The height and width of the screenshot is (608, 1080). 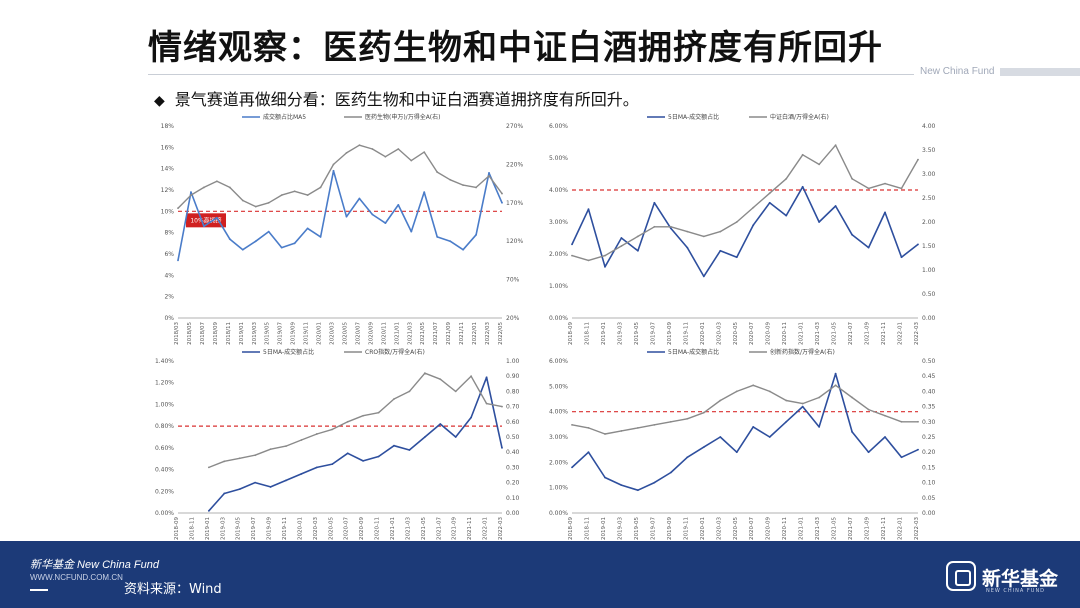 I want to click on x-tick-label: 2022-01, so click(x=486, y=528).